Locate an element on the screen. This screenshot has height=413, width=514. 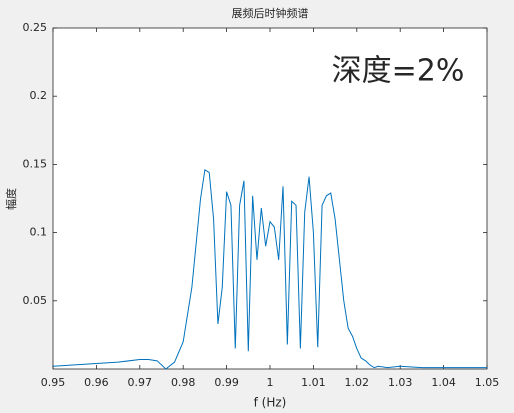
x-axis-label: f (Hz) is located at coordinates (270, 403).